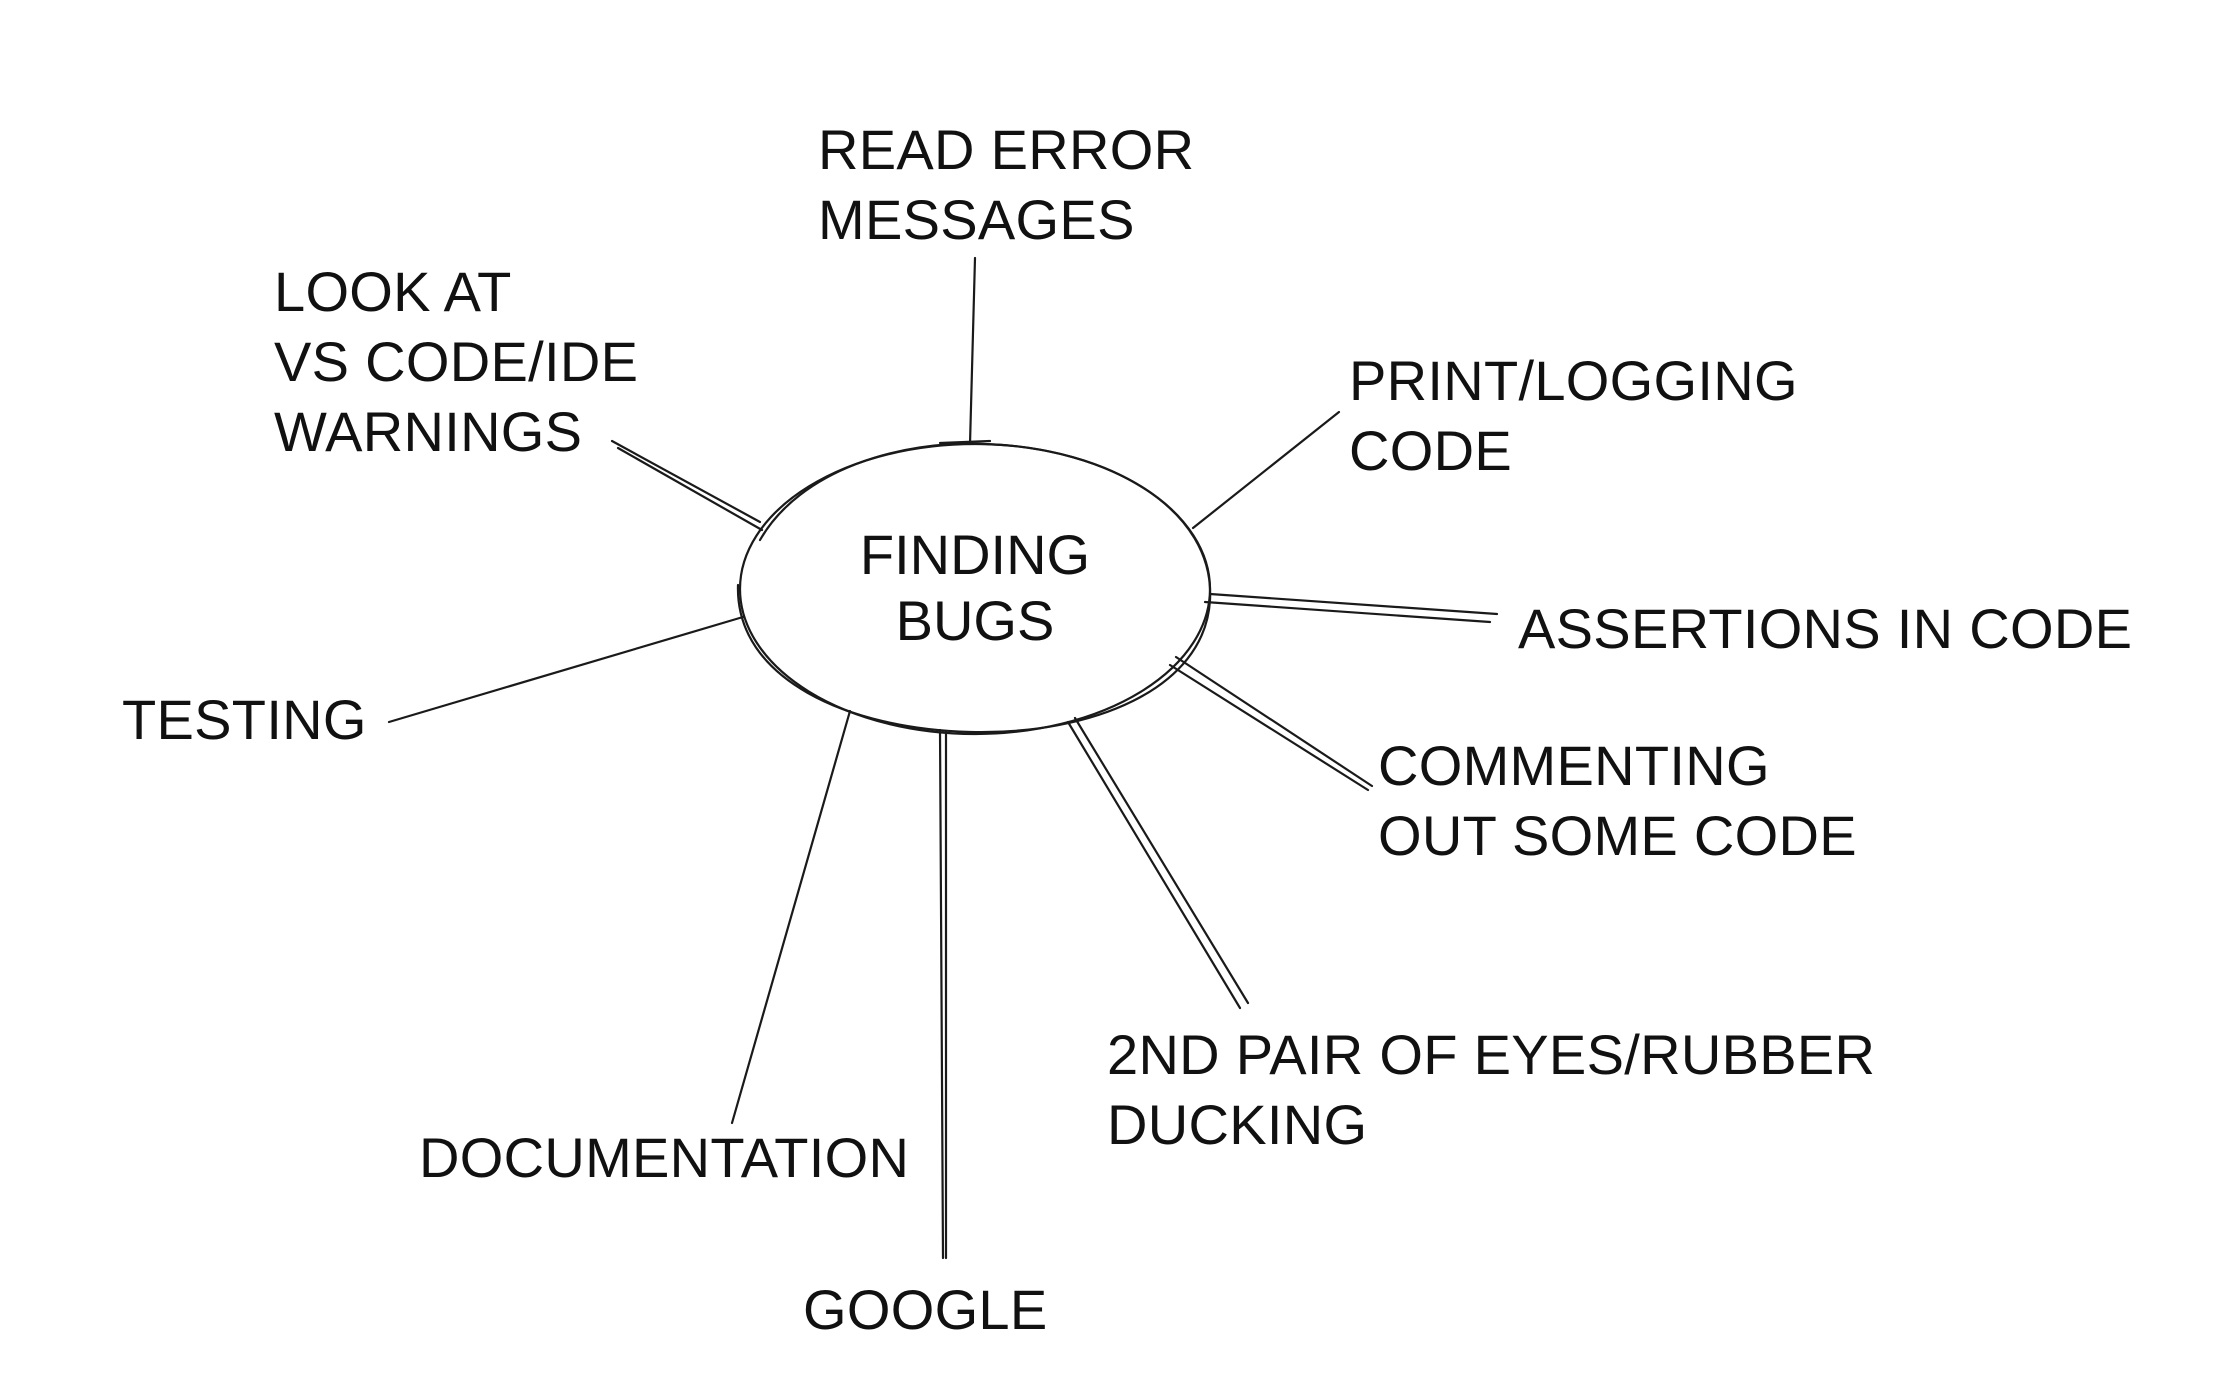  I want to click on branch-documentation-line-1: DOCUMENTATION, so click(664, 1157).